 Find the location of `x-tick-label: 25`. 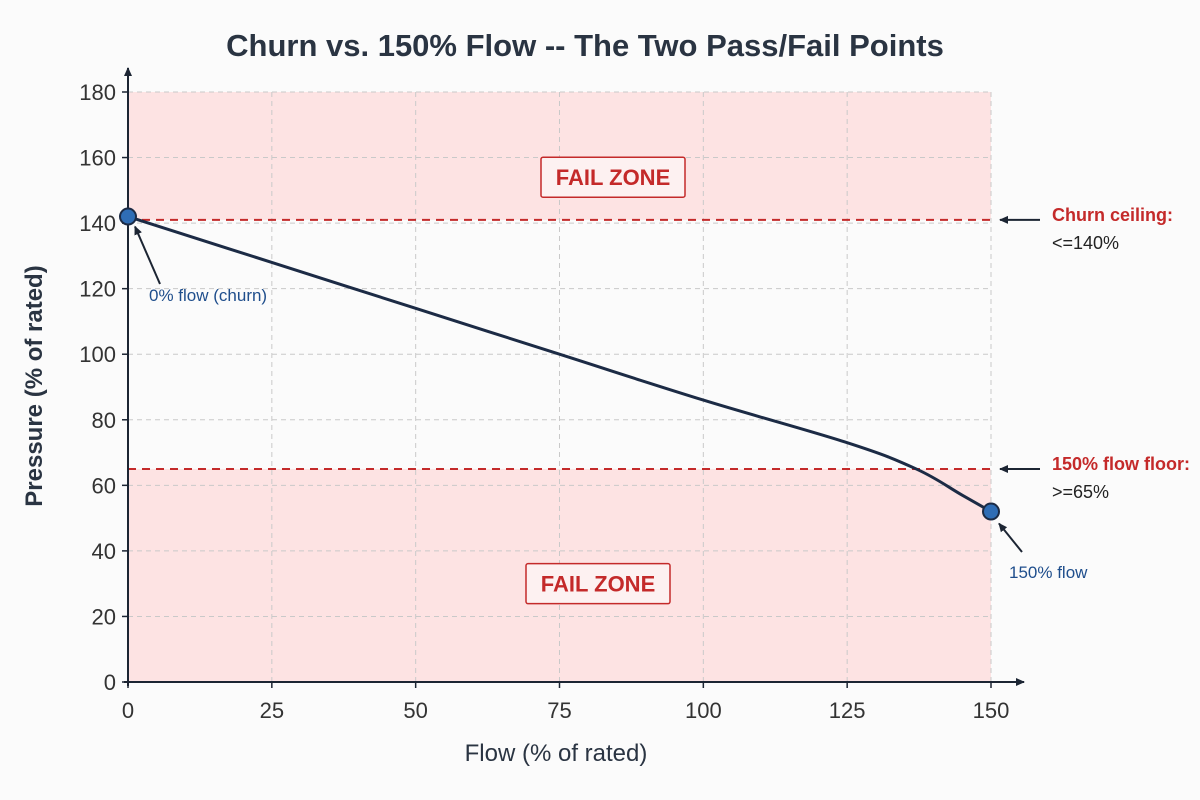

x-tick-label: 25 is located at coordinates (272, 710).